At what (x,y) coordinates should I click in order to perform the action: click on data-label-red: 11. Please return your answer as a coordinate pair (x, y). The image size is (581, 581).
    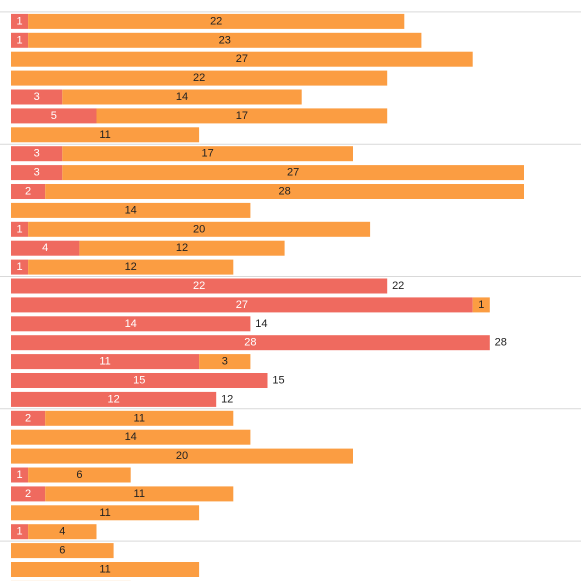
    Looking at the image, I should click on (104, 362).